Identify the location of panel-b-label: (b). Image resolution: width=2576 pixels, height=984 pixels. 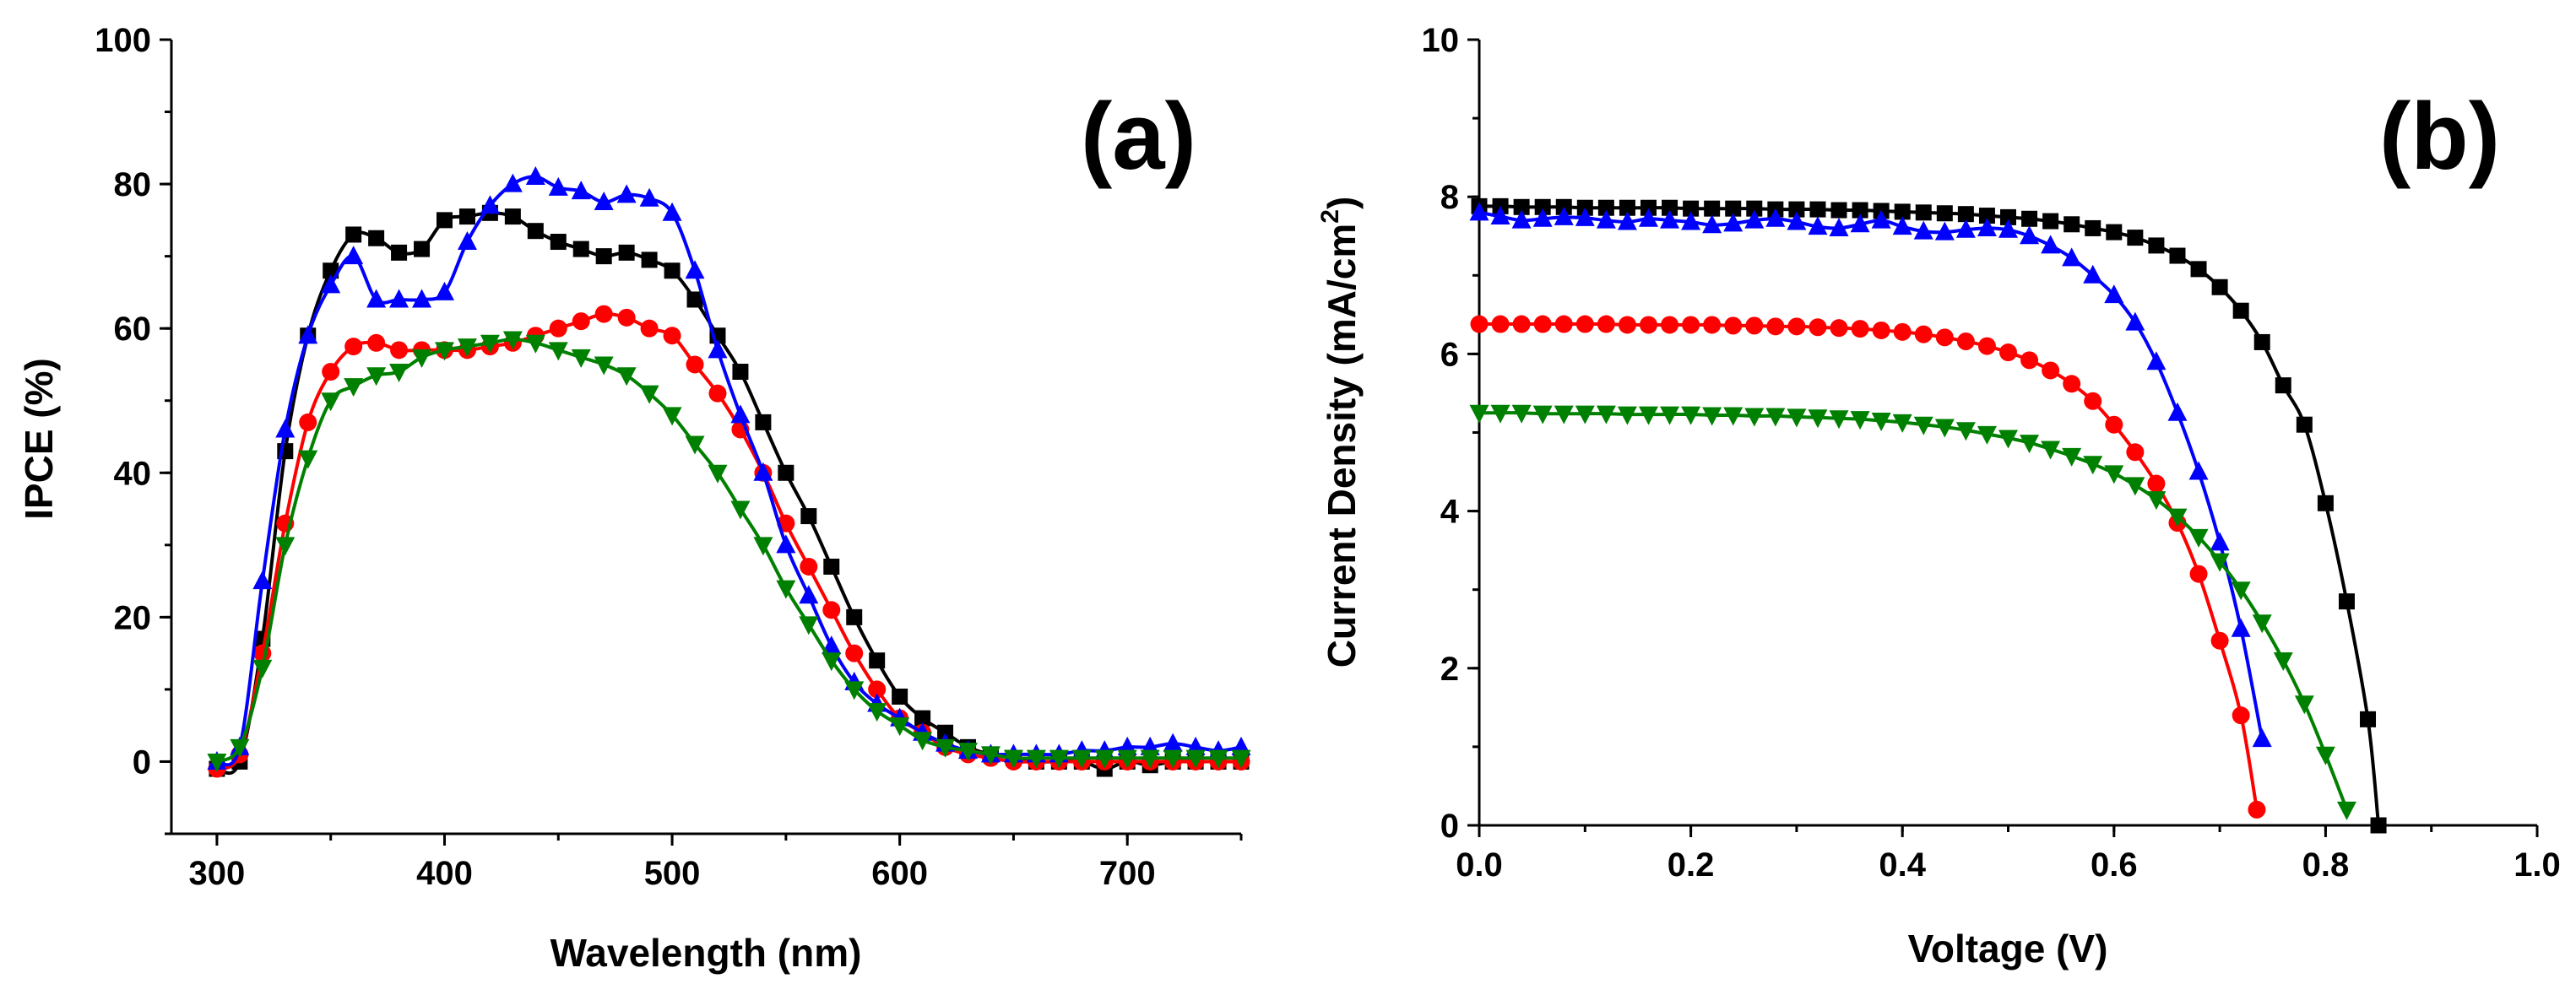
(2440, 136).